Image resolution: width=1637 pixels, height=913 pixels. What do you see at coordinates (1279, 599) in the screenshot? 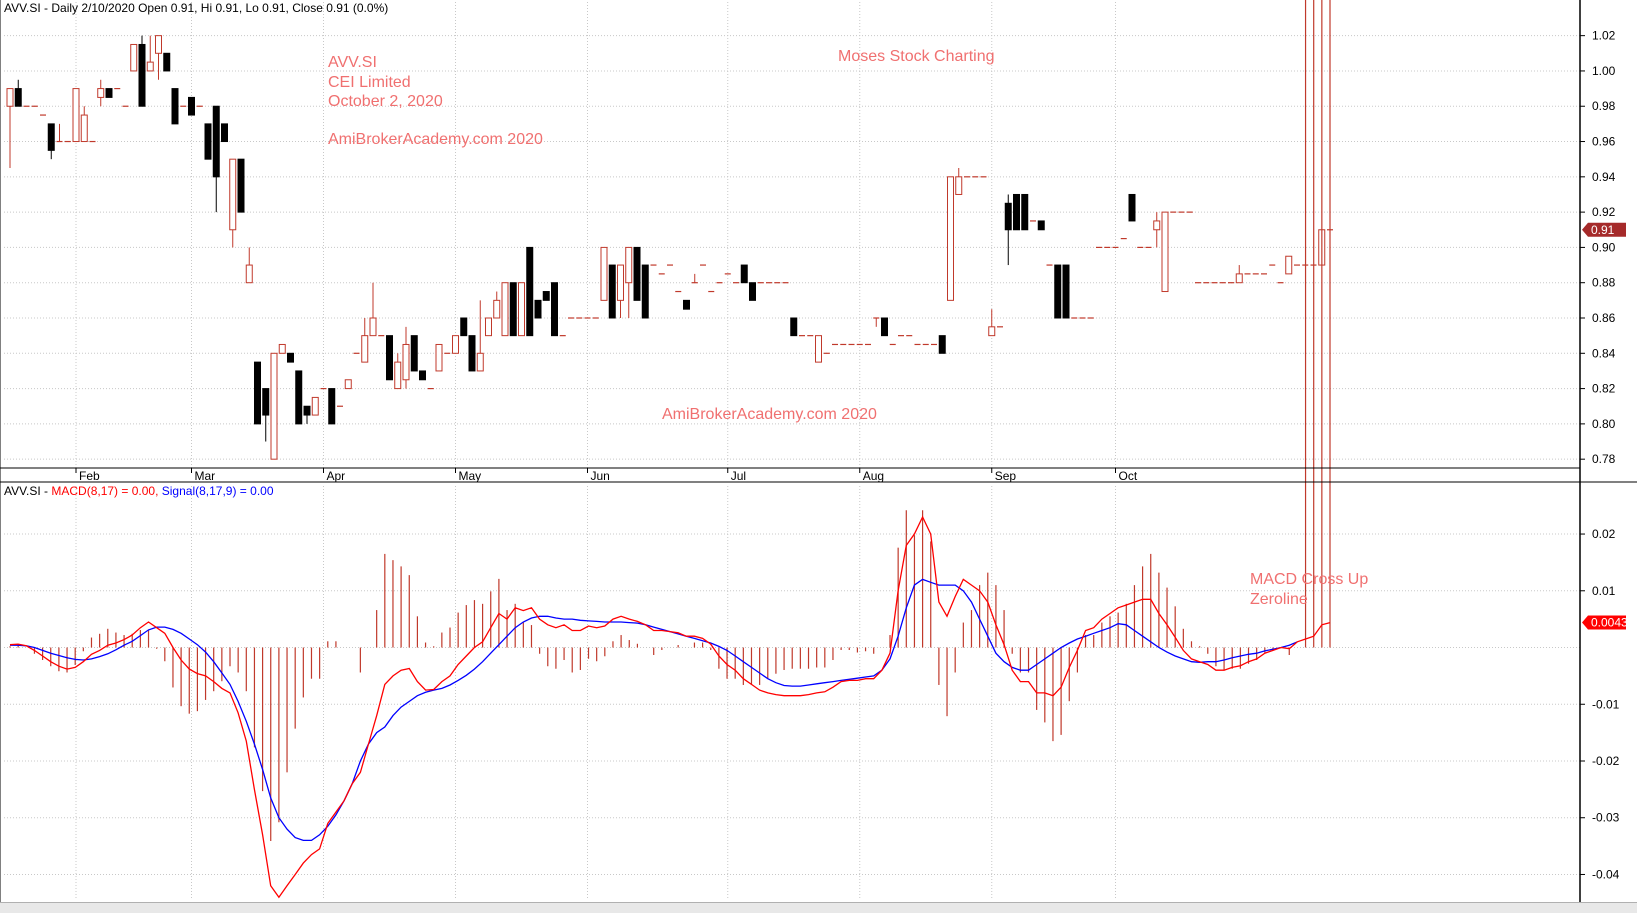
I see `macd-note-line2: Zeroline` at bounding box center [1279, 599].